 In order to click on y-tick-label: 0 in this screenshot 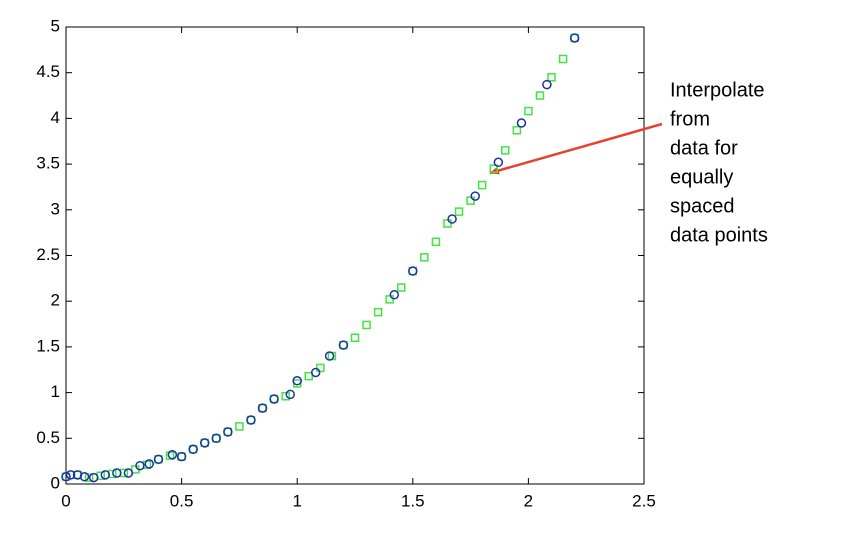, I will do `click(55, 482)`.